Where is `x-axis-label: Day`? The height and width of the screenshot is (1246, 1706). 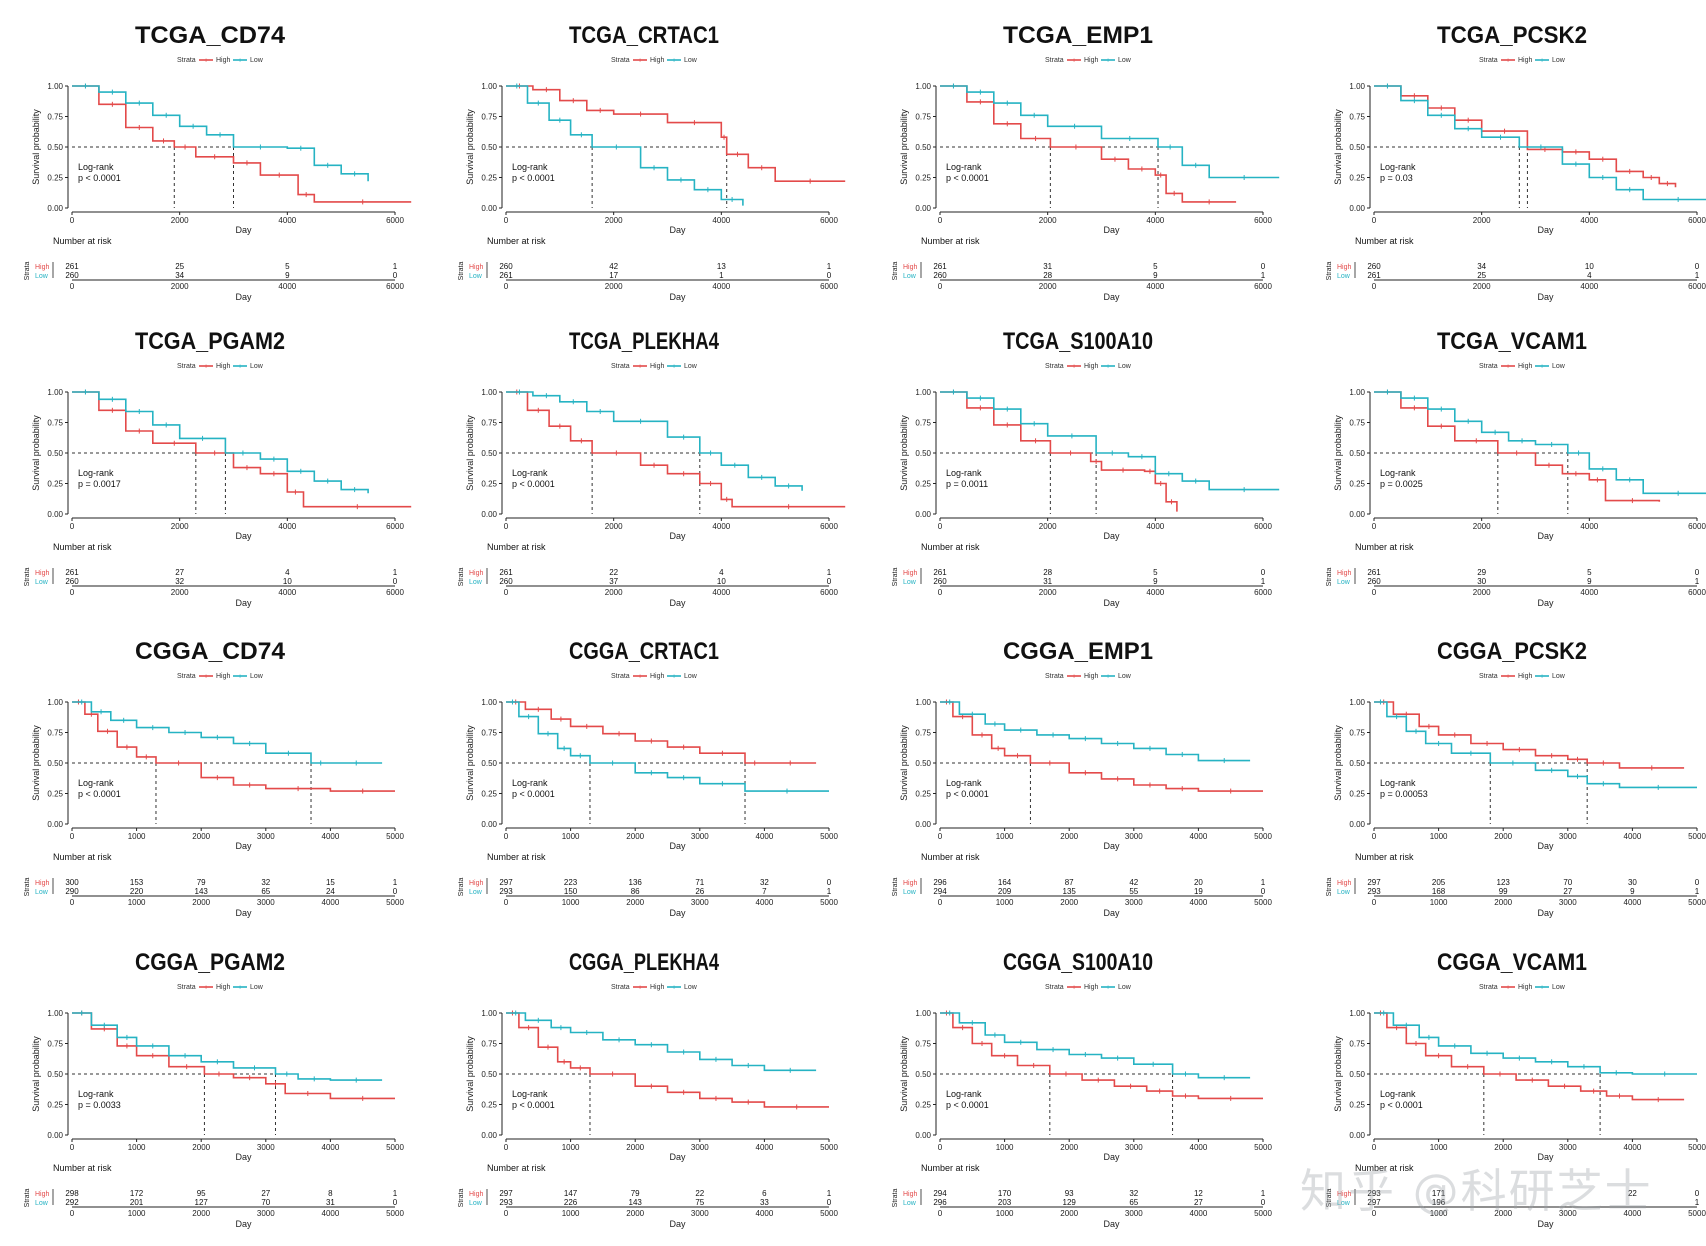 x-axis-label: Day is located at coordinates (1545, 1157).